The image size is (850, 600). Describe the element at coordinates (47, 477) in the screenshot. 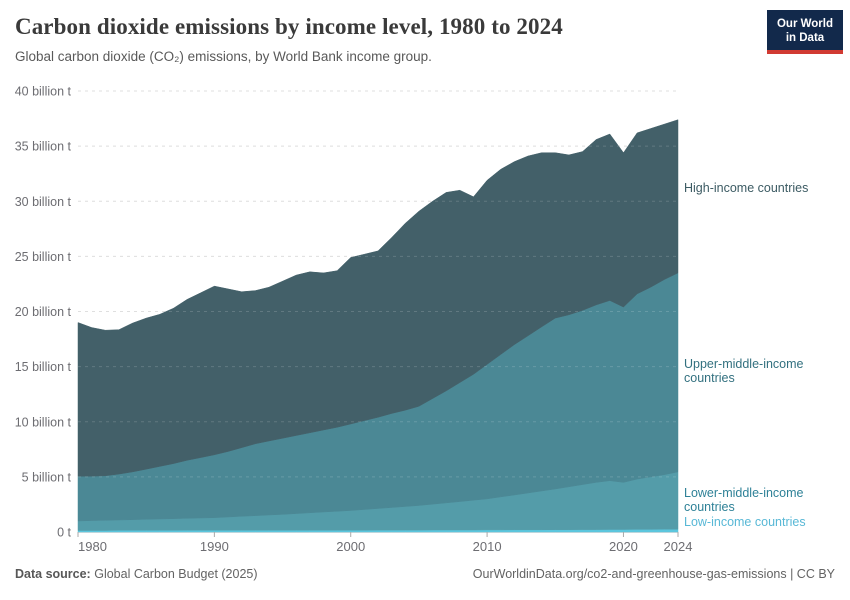

I see `y-tick-label: 5 billion t` at that location.